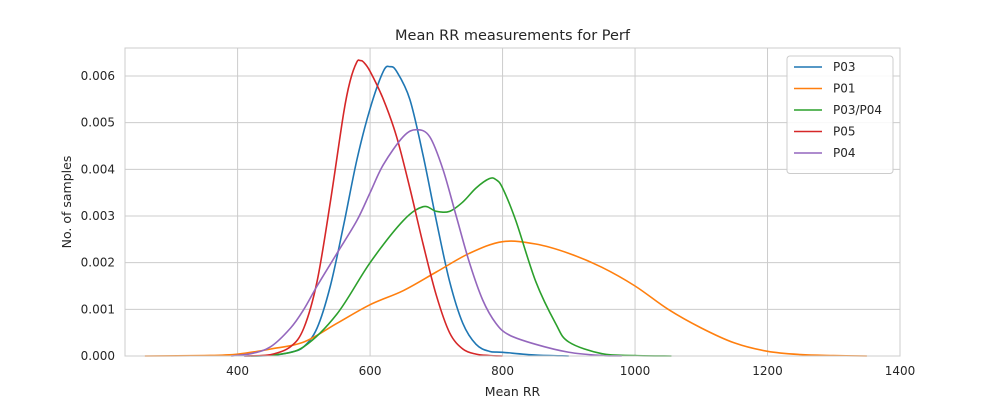  What do you see at coordinates (857, 110) in the screenshot?
I see `legend-label: P03/P04` at bounding box center [857, 110].